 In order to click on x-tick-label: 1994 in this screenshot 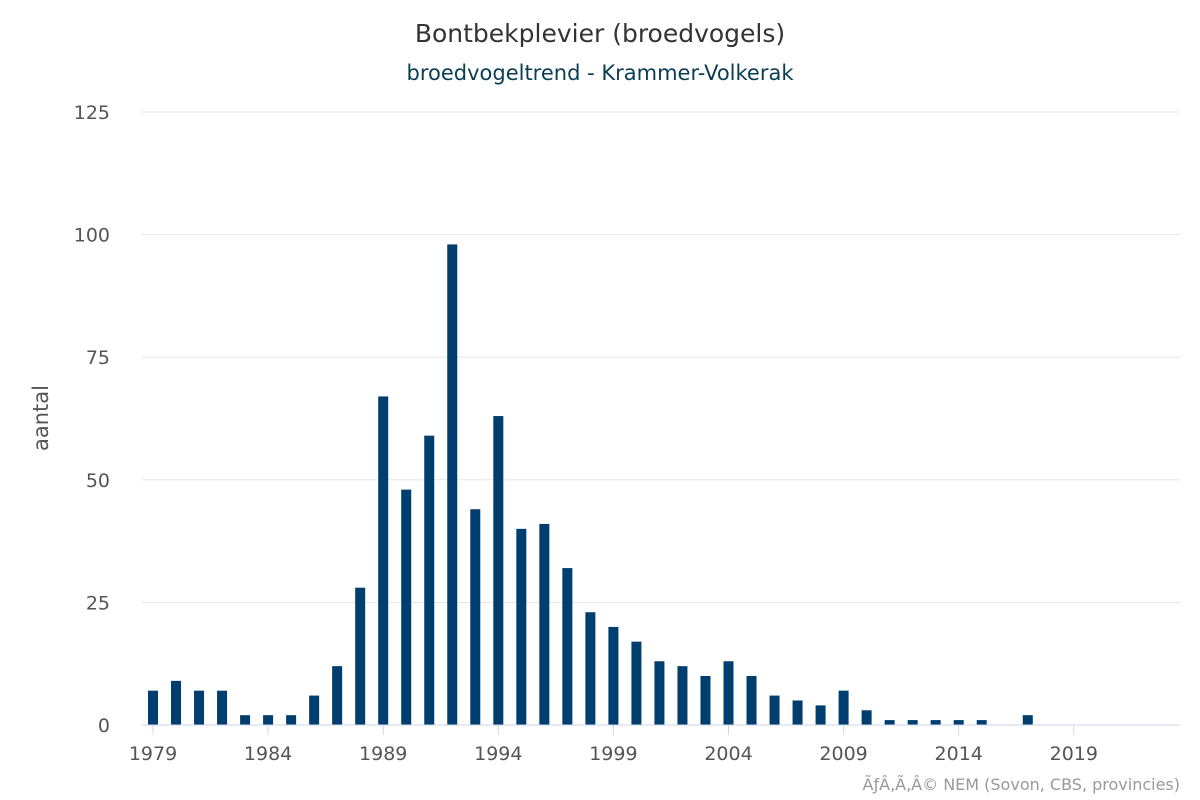, I will do `click(498, 754)`.